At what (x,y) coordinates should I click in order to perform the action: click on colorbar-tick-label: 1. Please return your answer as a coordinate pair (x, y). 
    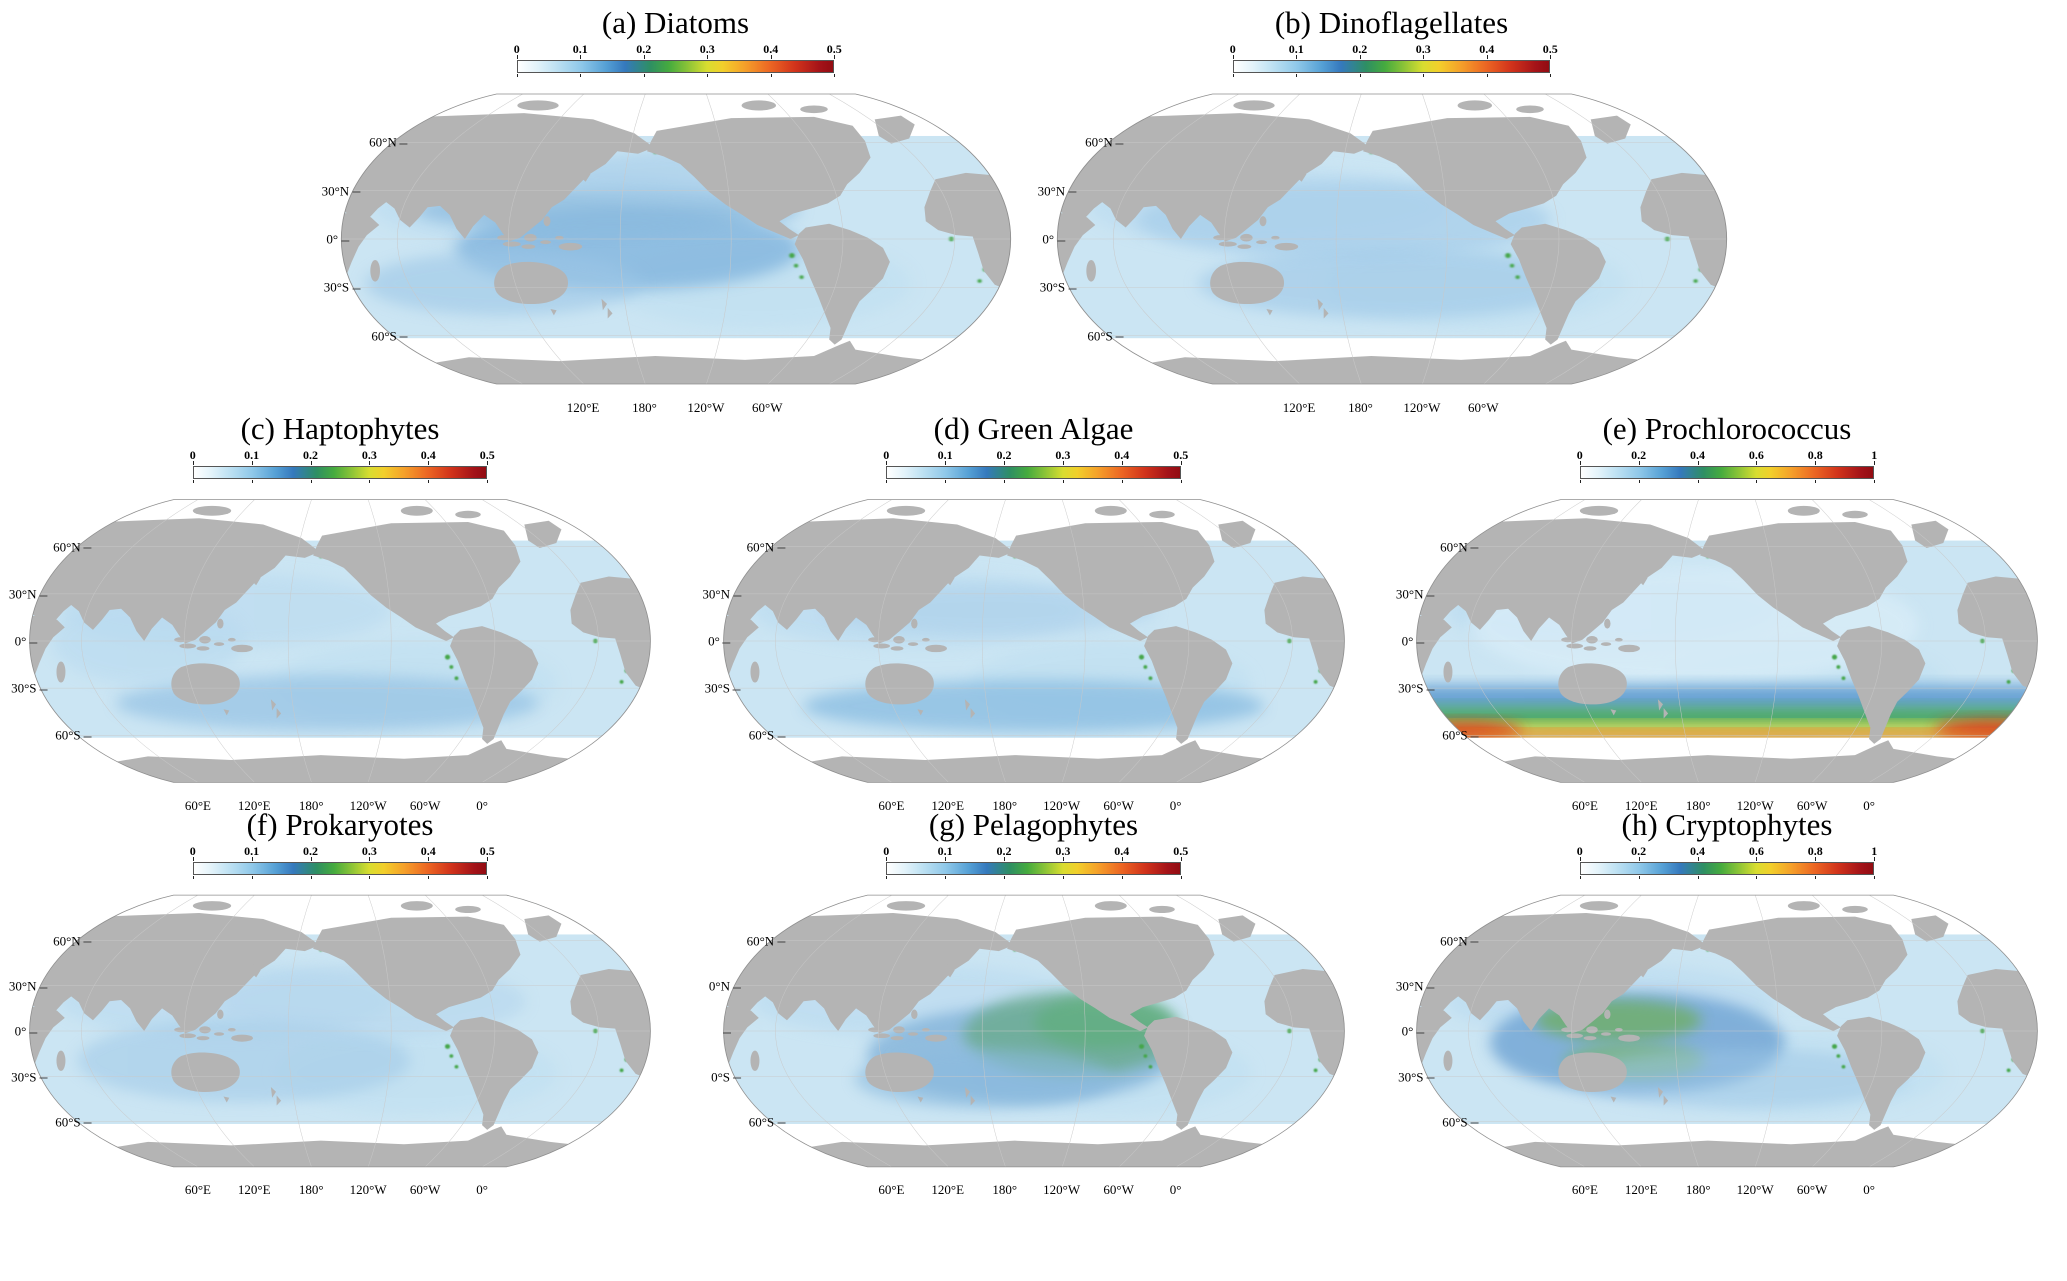
    Looking at the image, I should click on (1874, 851).